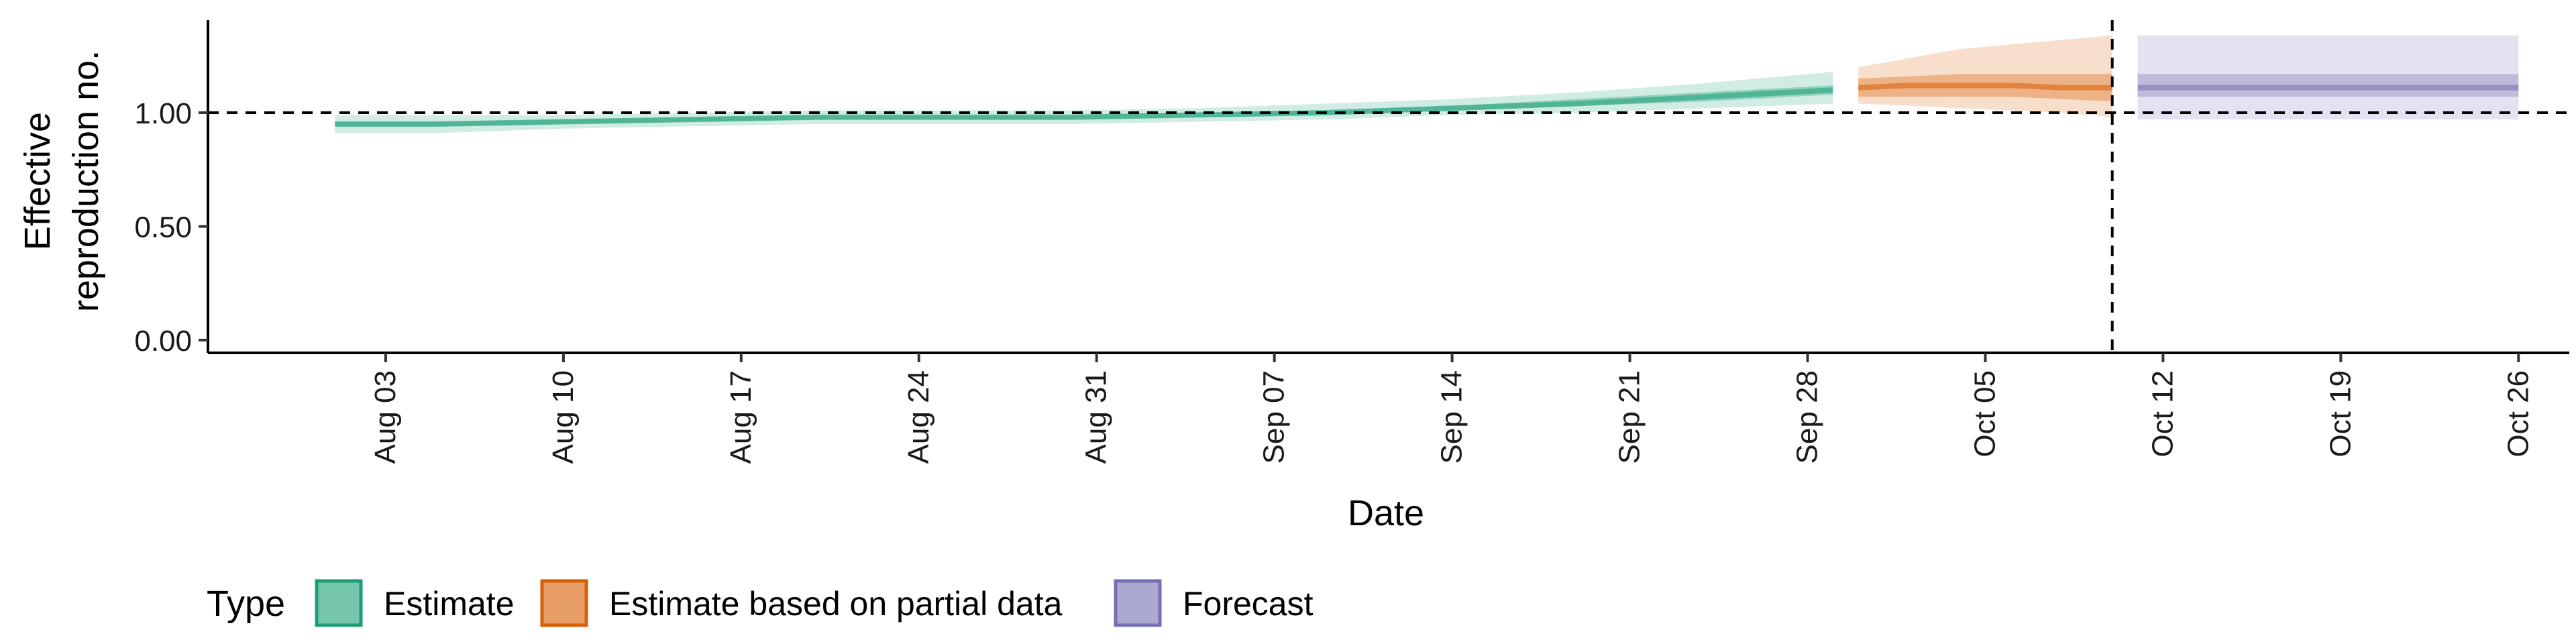  Describe the element at coordinates (1274, 417) in the screenshot. I see `x-tick-label: Sep 07` at that location.